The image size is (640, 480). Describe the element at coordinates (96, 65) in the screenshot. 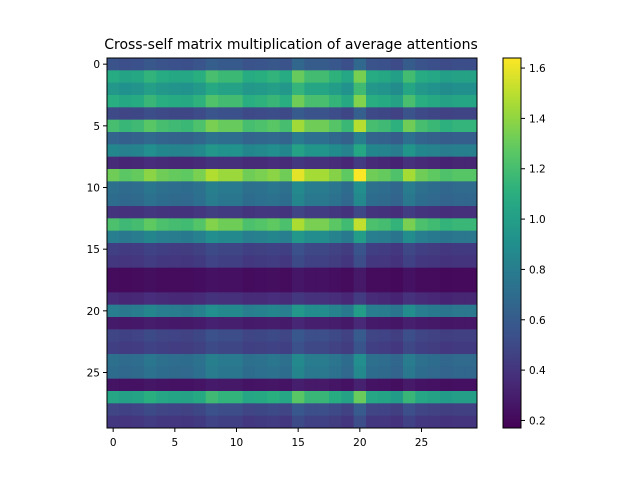

I see `y-tick-label: 0` at that location.